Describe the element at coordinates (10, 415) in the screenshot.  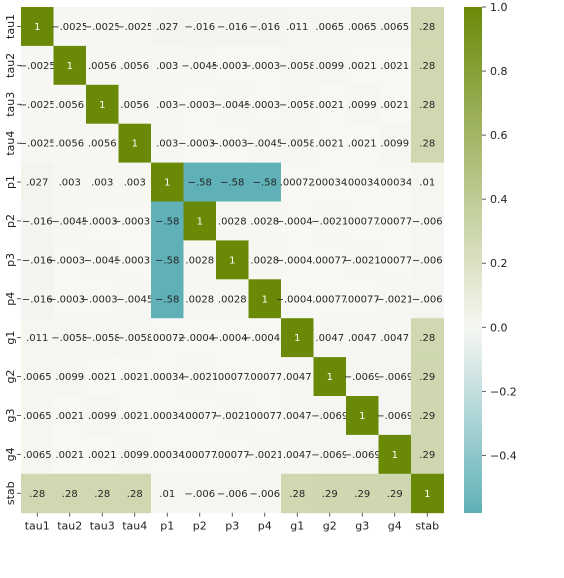
I see `y-tick-label-g3: g3` at that location.